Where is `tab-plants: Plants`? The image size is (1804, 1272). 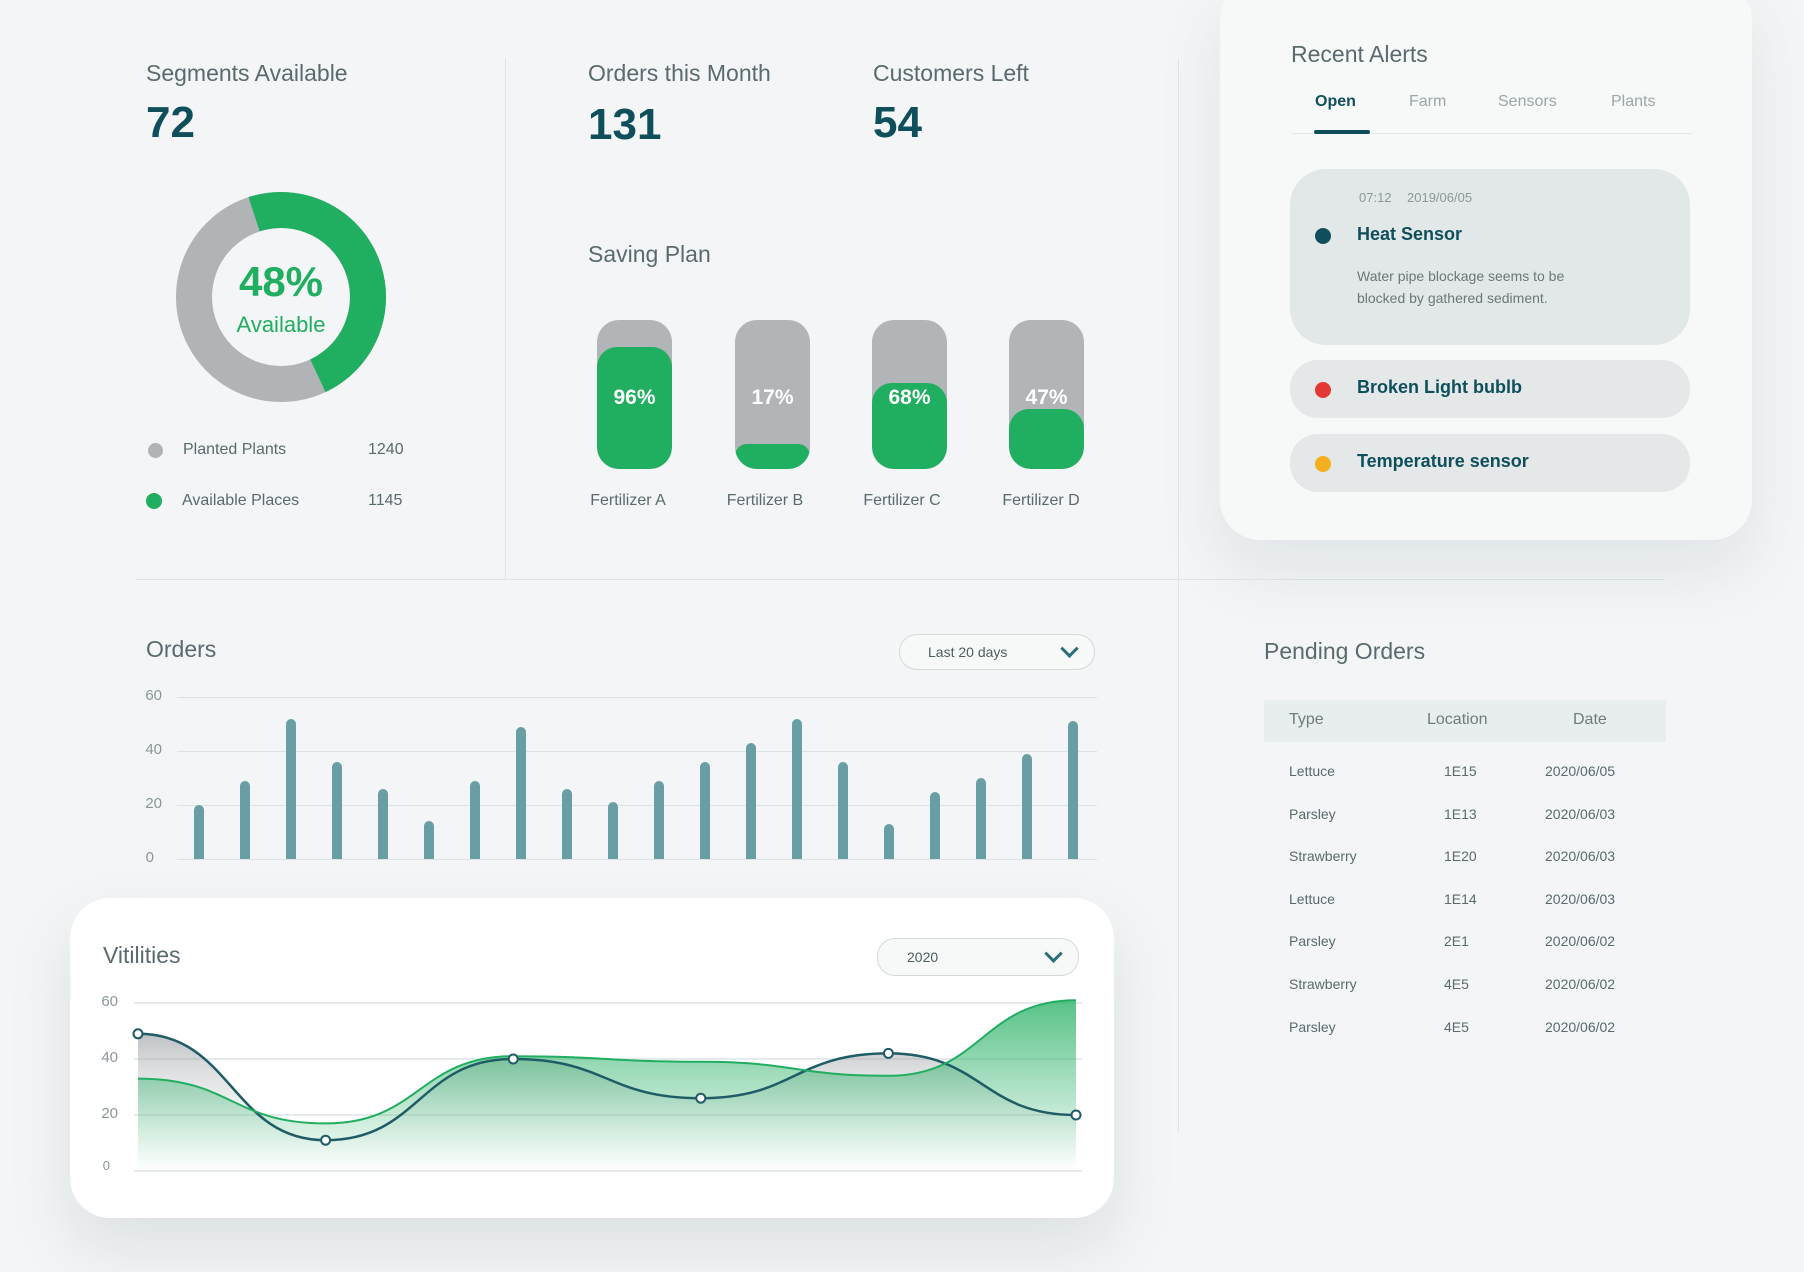
tab-plants: Plants is located at coordinates (1633, 101).